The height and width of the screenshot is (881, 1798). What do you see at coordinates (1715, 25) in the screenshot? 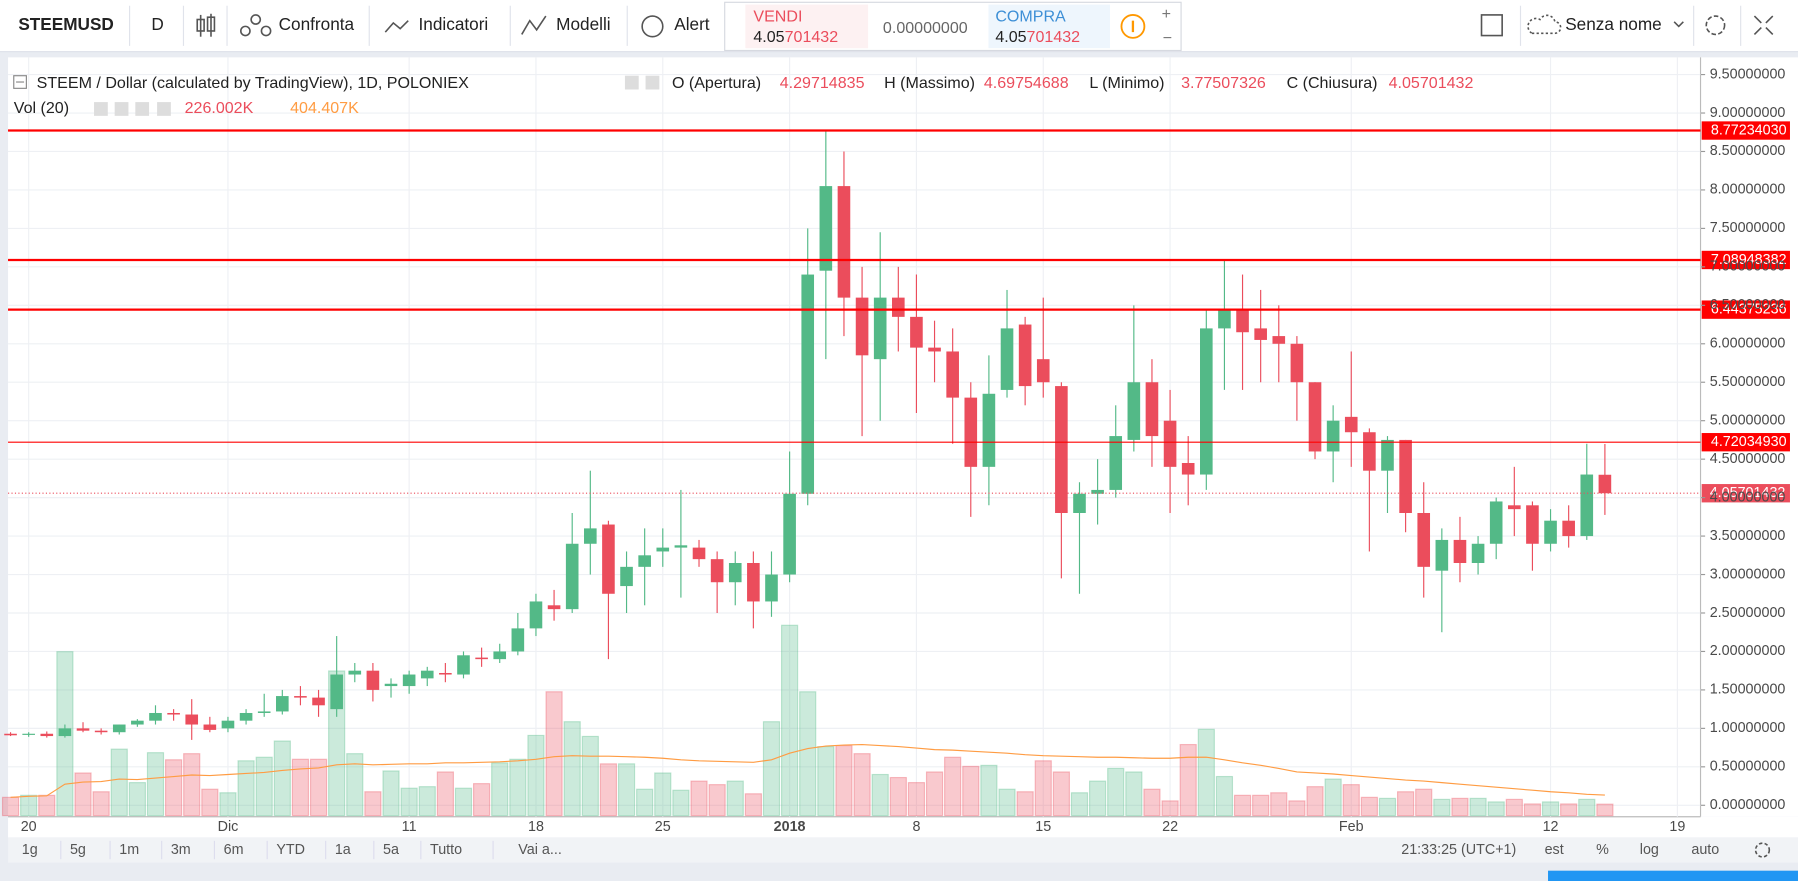
I see `settings-icon` at bounding box center [1715, 25].